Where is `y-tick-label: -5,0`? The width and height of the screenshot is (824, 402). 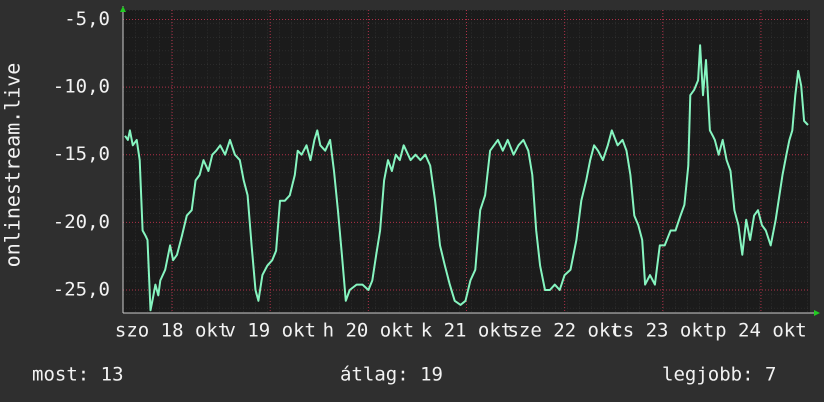
y-tick-label: -5,0 is located at coordinates (87, 19).